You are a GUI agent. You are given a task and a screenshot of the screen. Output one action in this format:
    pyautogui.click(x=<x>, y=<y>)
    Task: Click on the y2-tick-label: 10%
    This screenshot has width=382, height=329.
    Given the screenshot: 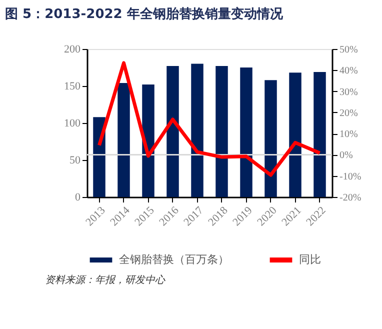 What is the action you would take?
    pyautogui.click(x=349, y=134)
    